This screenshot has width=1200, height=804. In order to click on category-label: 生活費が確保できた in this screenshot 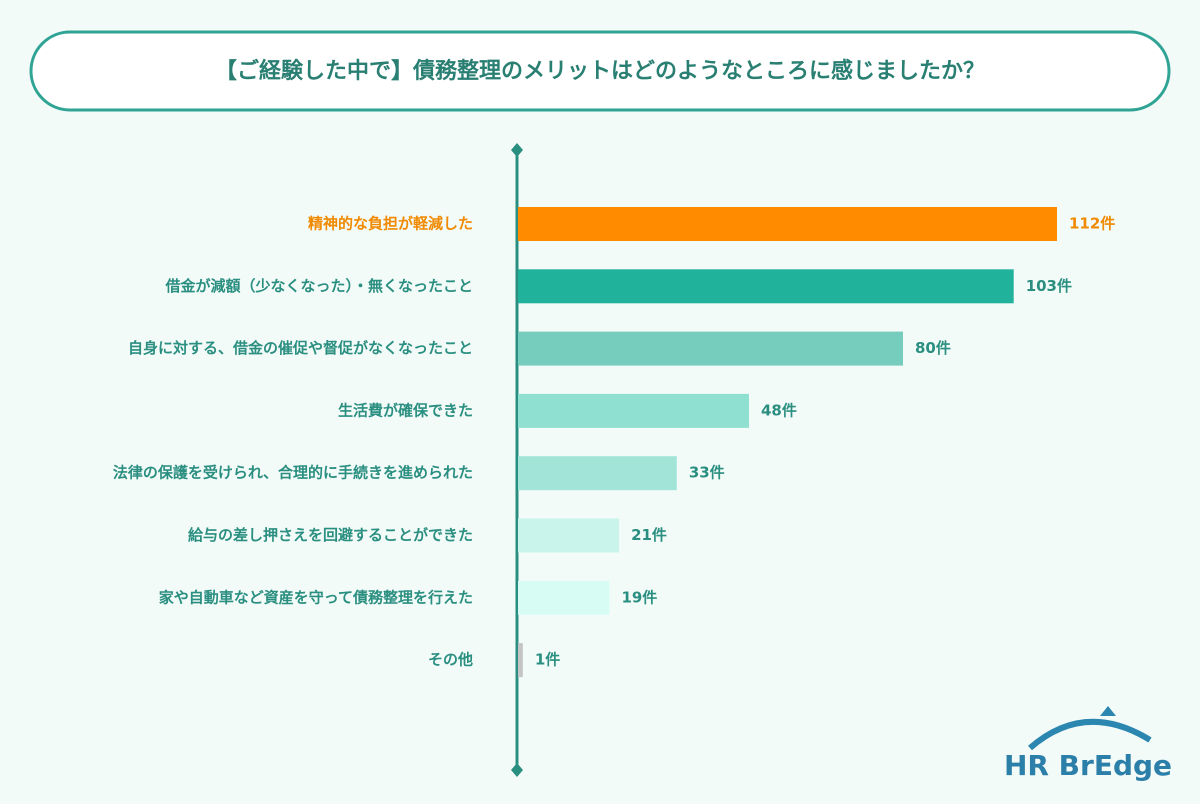, I will do `click(405, 410)`.